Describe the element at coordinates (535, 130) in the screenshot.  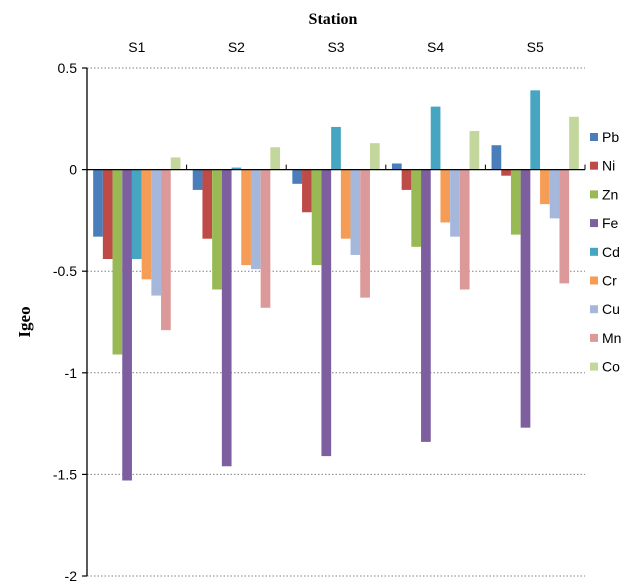
I see `bar-cd-s5` at that location.